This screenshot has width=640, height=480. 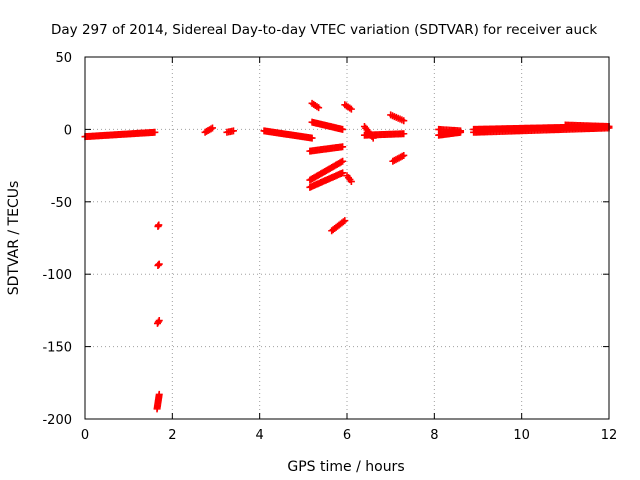 I want to click on x-tick-label: 8, so click(x=434, y=435).